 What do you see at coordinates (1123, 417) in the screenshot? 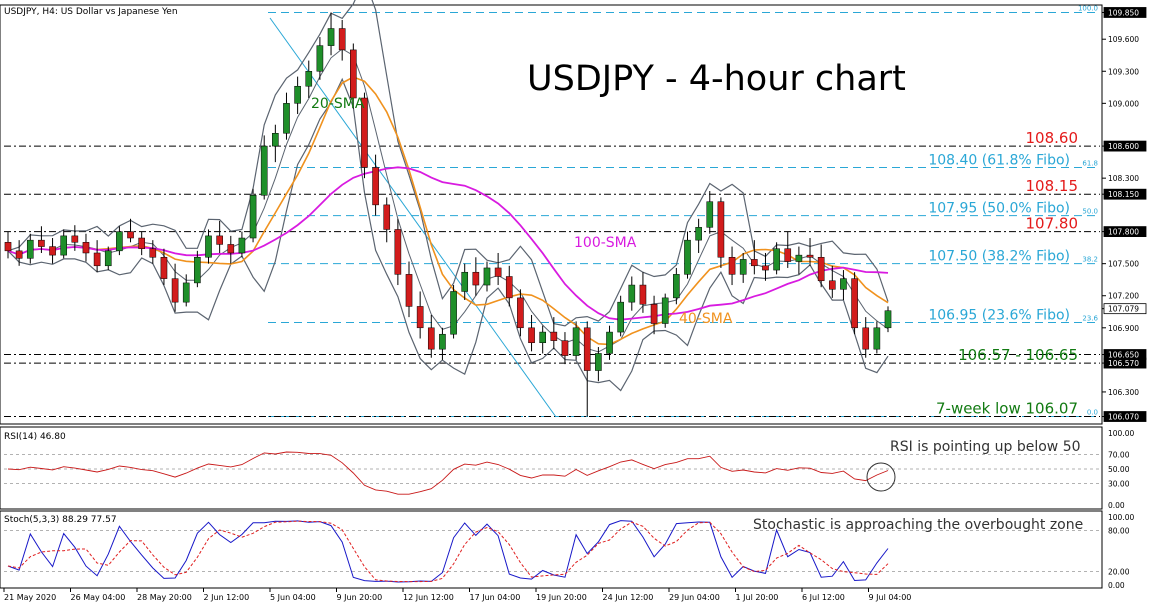
I see `price-tick-label: 106.070` at bounding box center [1123, 417].